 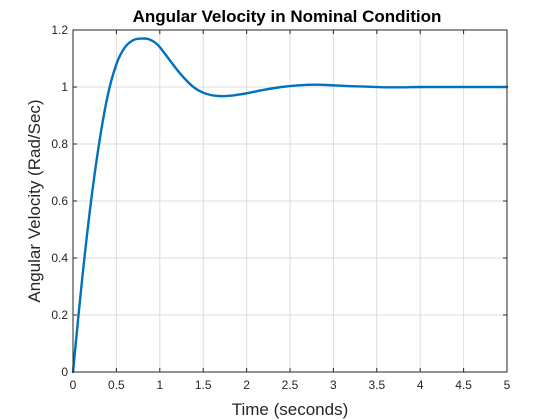 I want to click on y-tick-label: 0.6, so click(x=59, y=201).